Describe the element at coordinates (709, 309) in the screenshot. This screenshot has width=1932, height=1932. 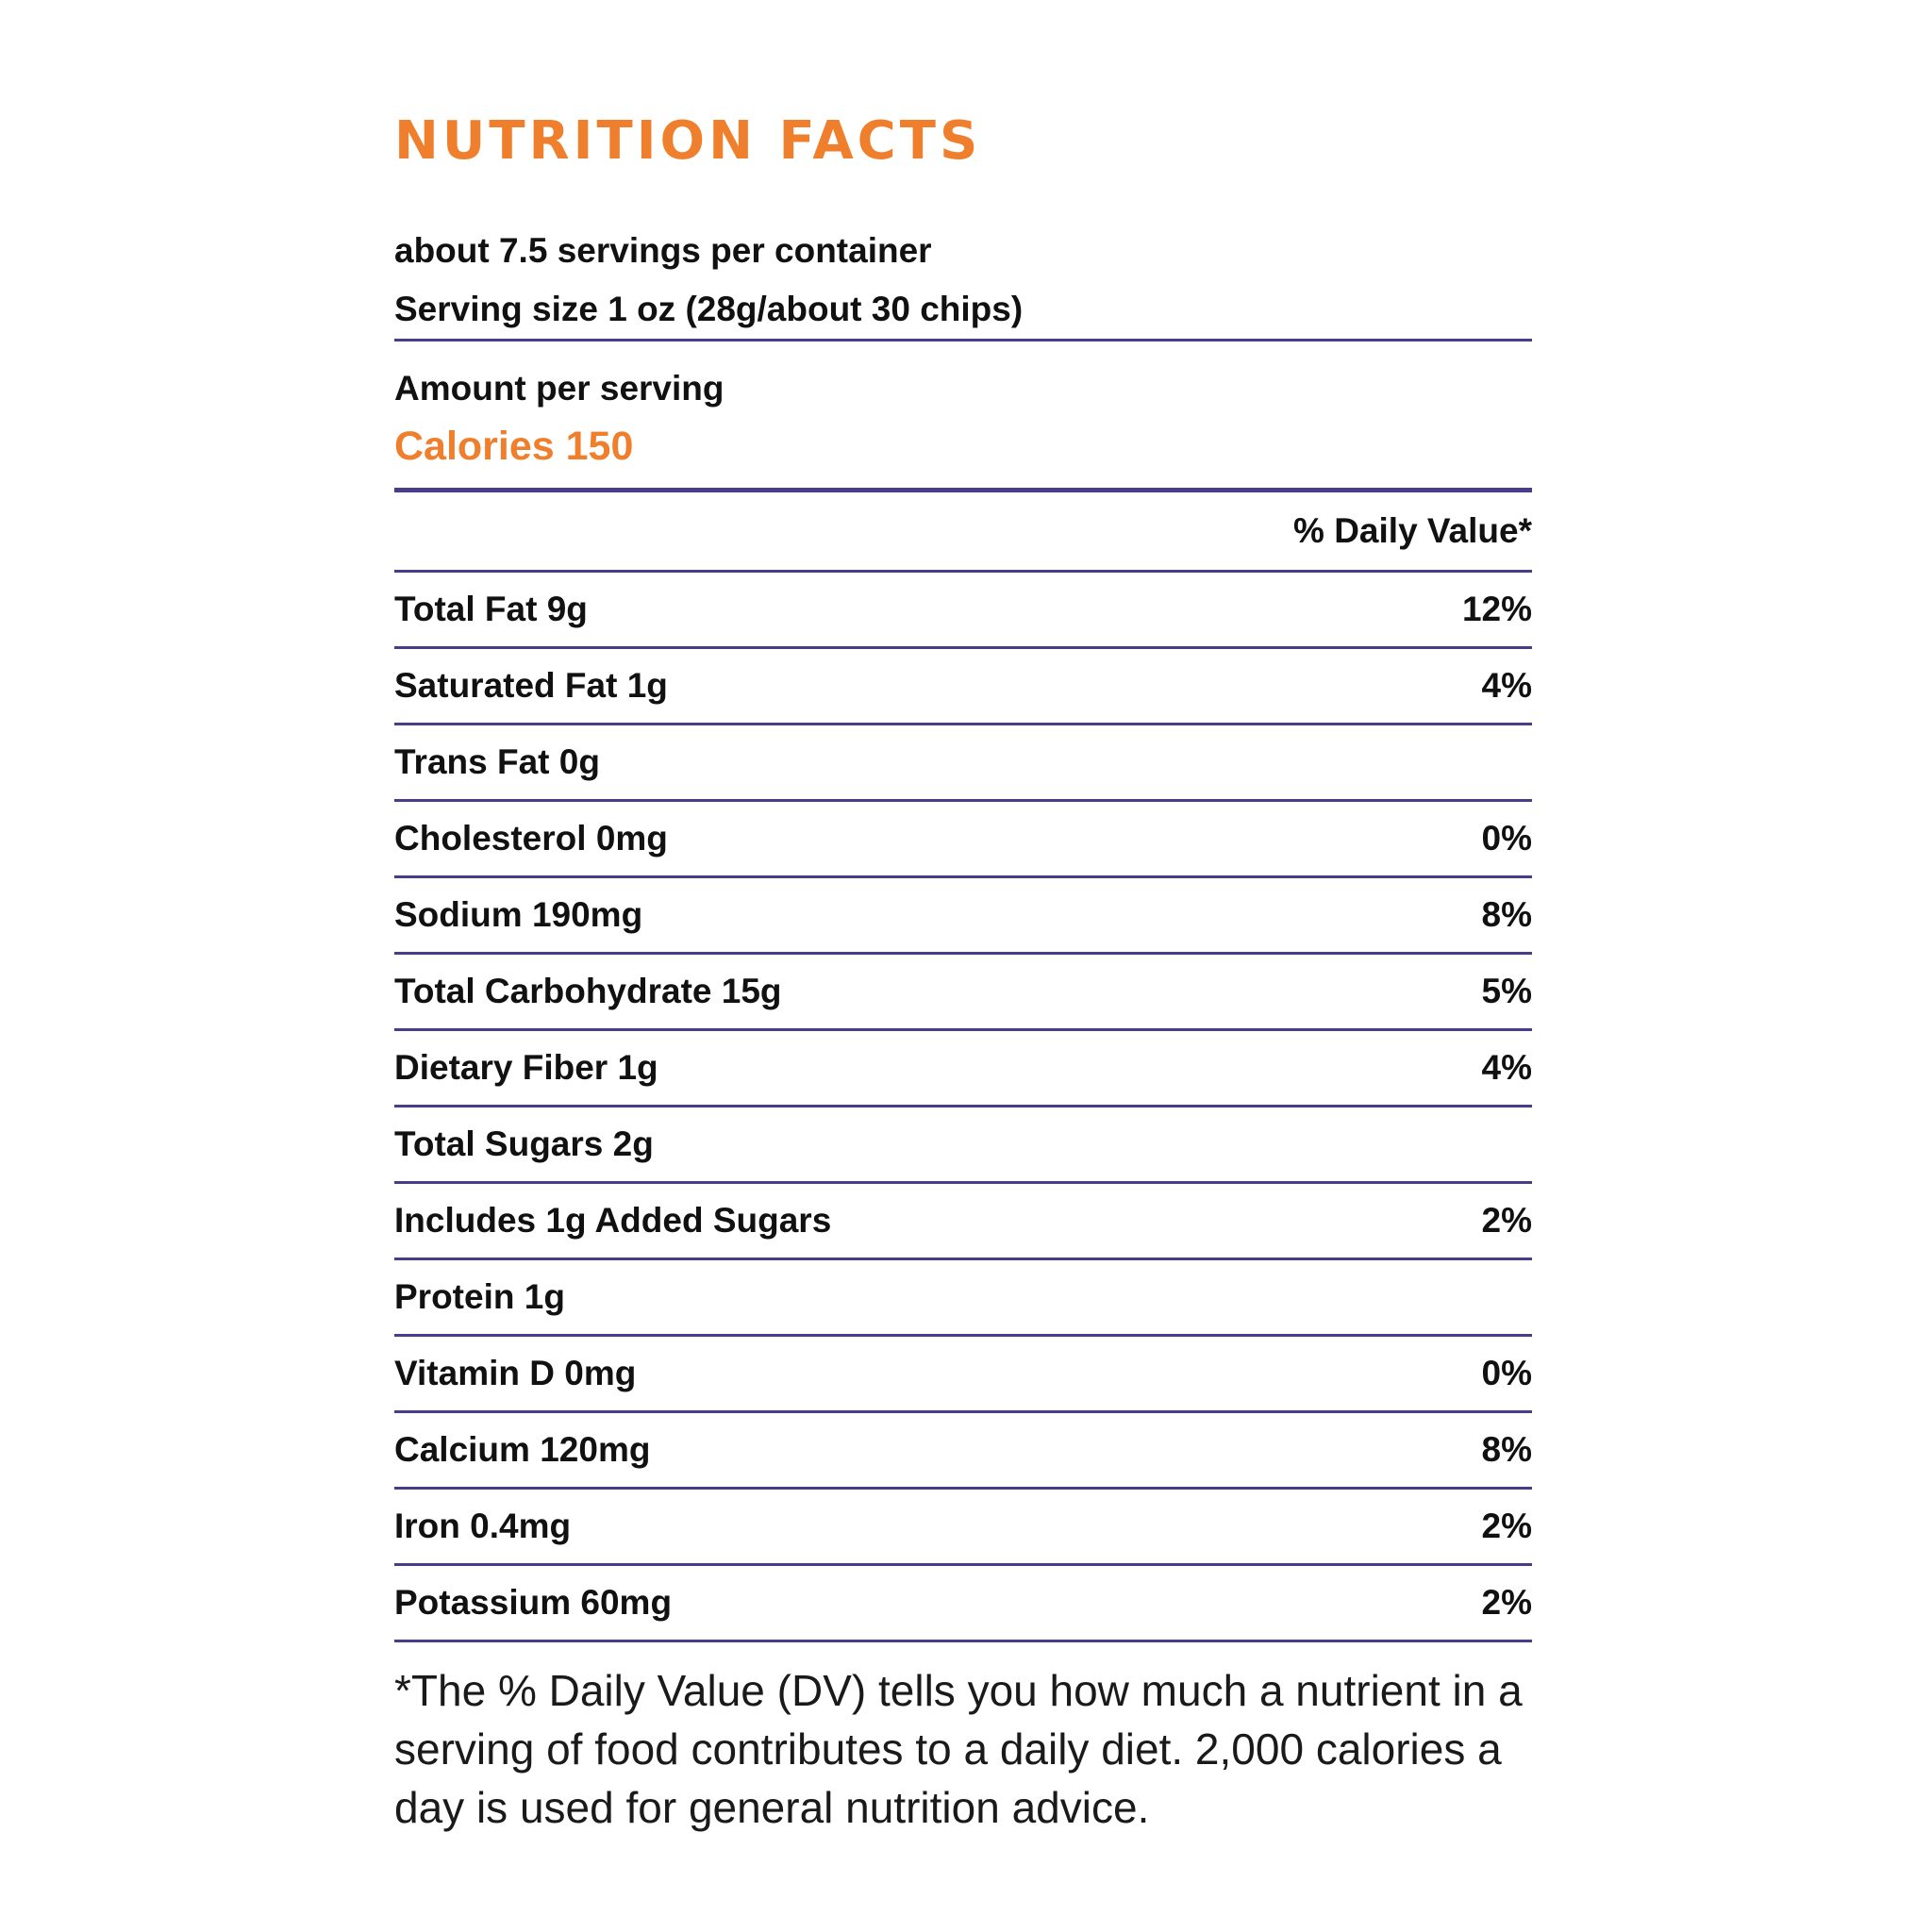
I see `serving-size: Serving size 1 oz (28g/about 30 chips)` at that location.